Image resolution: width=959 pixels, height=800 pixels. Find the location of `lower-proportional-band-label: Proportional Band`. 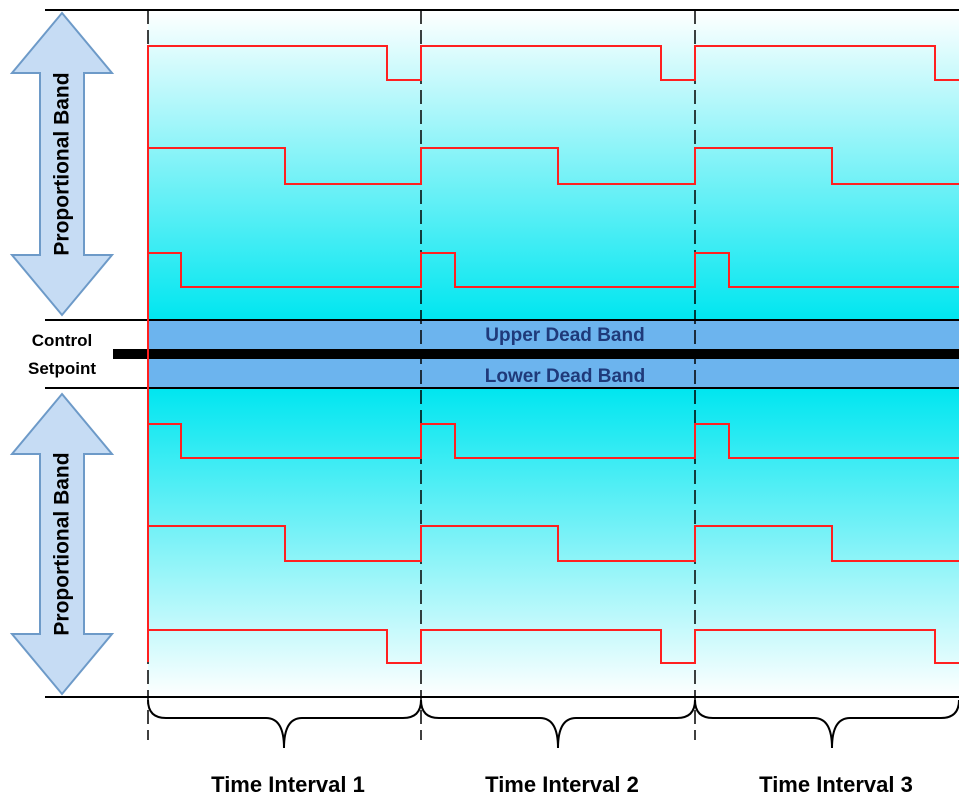

lower-proportional-band-label: Proportional Band is located at coordinates (62, 543).